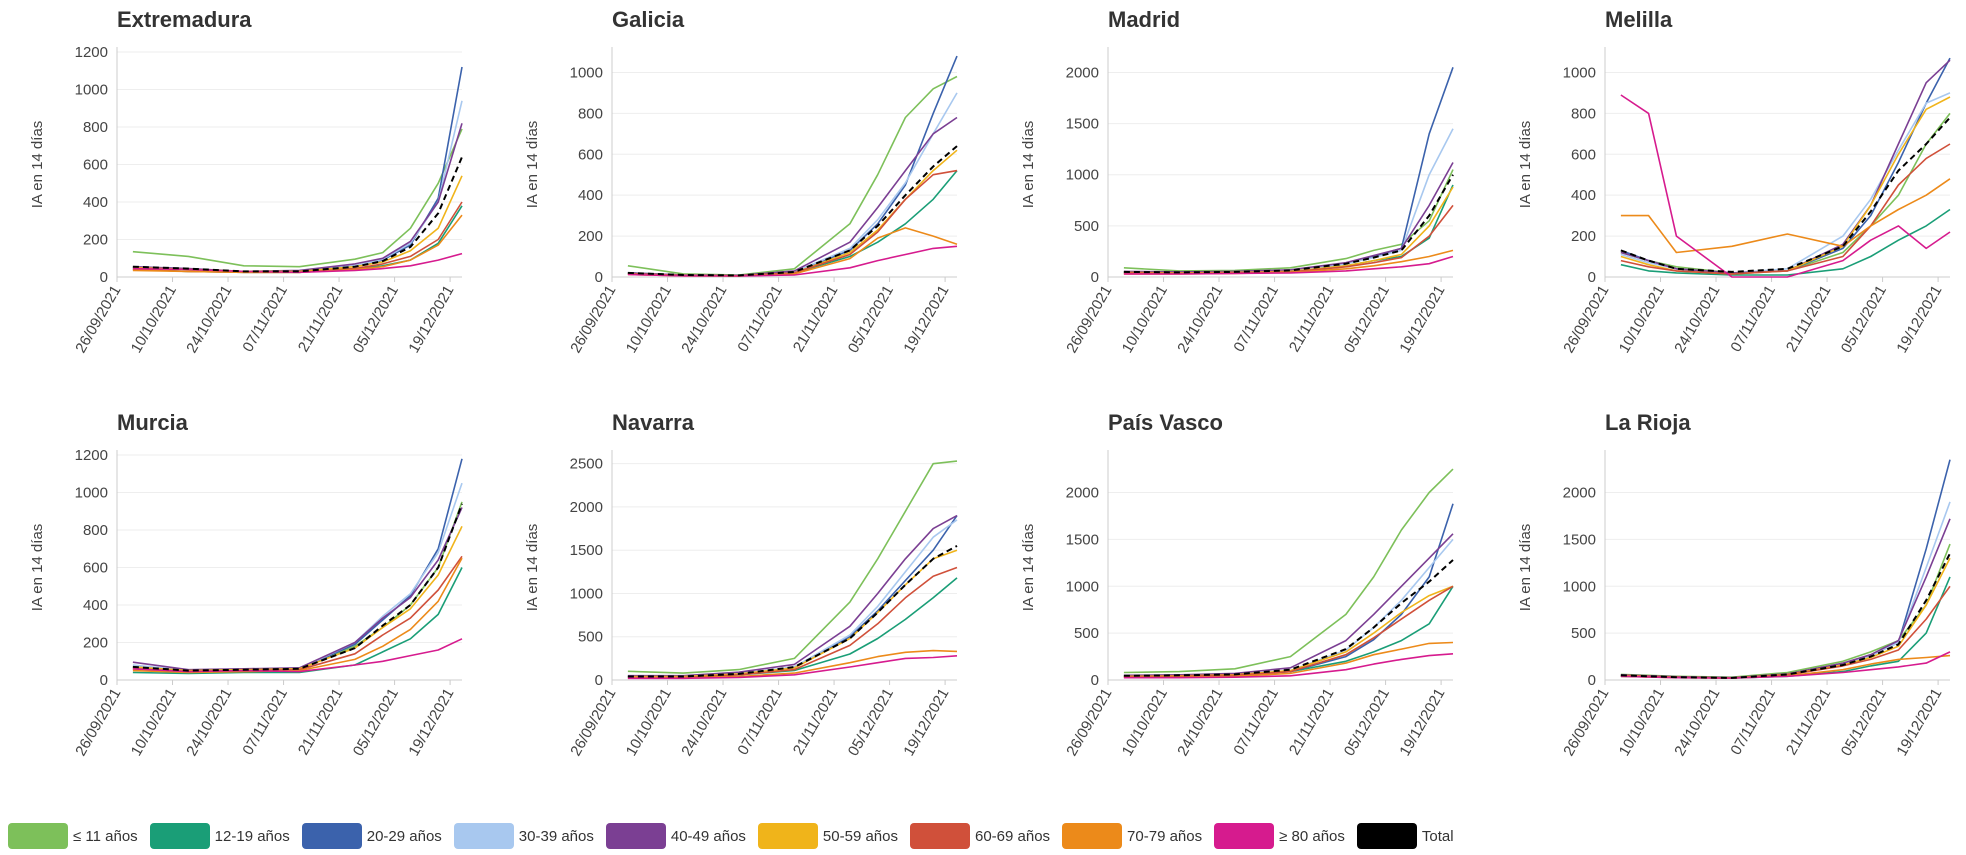  I want to click on legend-item-a50: 50-59 años, so click(827, 836).